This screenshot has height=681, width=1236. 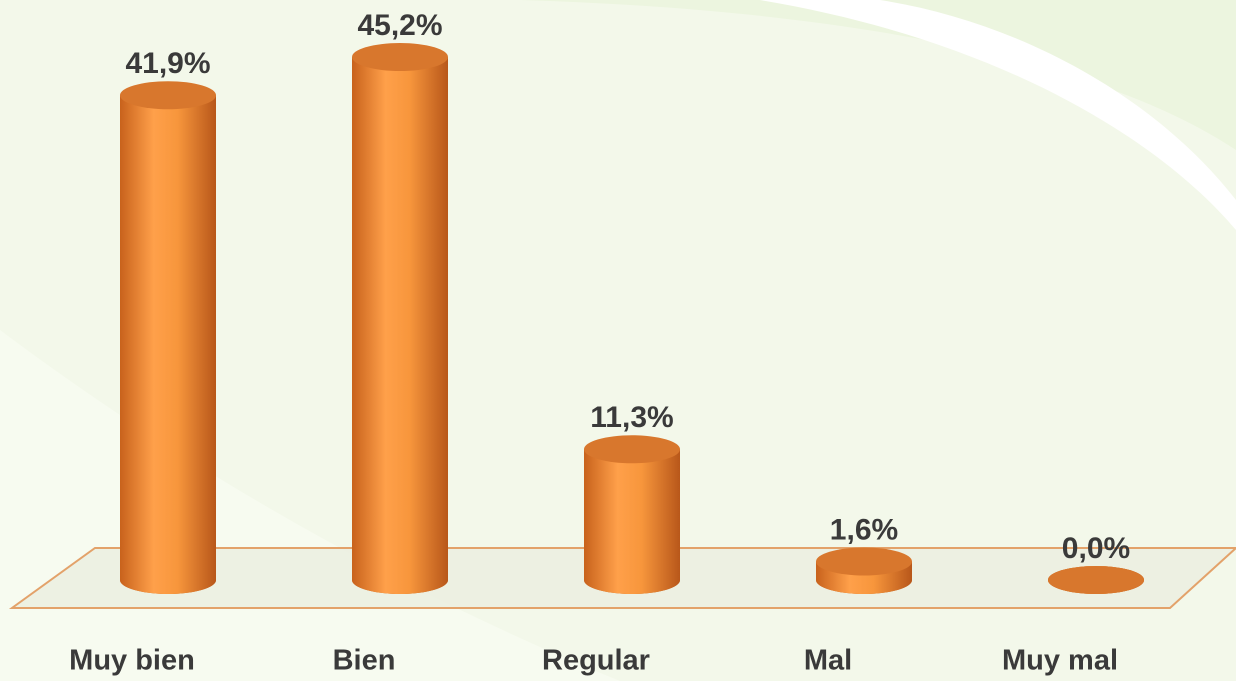 I want to click on category-label: Muy bien, so click(x=132, y=661).